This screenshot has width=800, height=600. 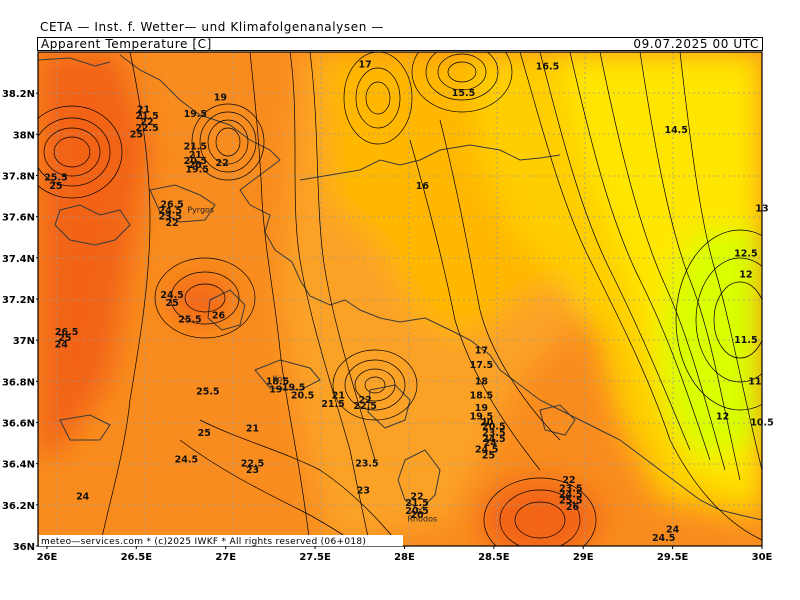 I want to click on contour-label: 15.5, so click(x=463, y=93).